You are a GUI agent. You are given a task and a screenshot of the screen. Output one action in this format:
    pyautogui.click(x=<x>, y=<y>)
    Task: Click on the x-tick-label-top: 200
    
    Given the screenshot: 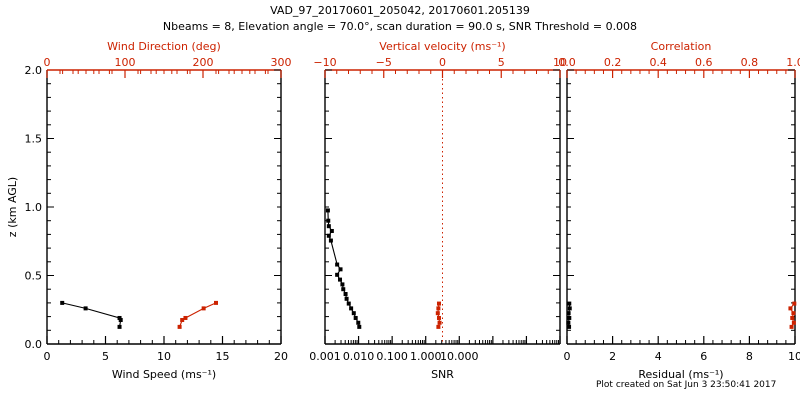 What is the action you would take?
    pyautogui.click(x=203, y=62)
    